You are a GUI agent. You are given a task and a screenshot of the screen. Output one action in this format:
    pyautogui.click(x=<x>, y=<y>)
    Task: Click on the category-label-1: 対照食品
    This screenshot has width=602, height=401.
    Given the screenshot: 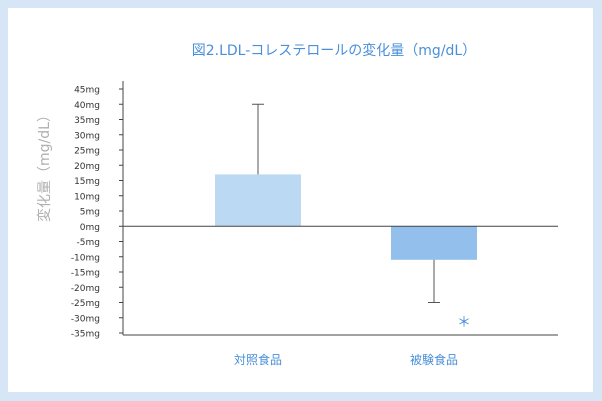 What is the action you would take?
    pyautogui.click(x=258, y=359)
    